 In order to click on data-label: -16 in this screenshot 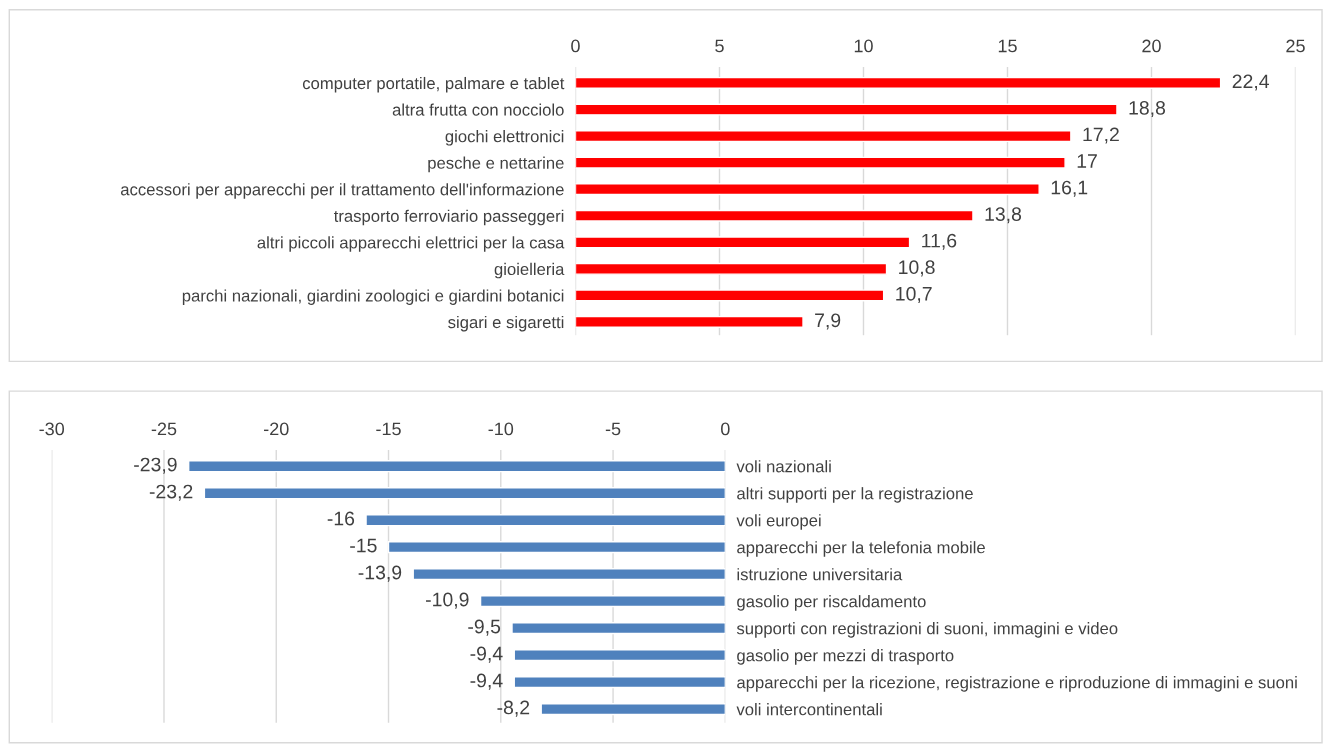, I will do `click(341, 518)`.